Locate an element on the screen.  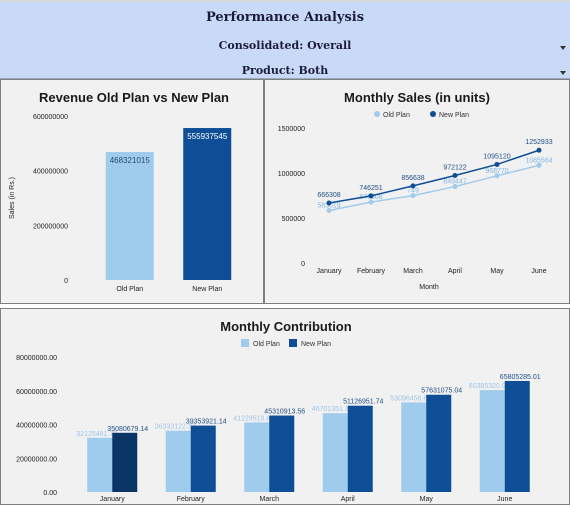
y-tick-label: 40000000.00 is located at coordinates (36, 426).